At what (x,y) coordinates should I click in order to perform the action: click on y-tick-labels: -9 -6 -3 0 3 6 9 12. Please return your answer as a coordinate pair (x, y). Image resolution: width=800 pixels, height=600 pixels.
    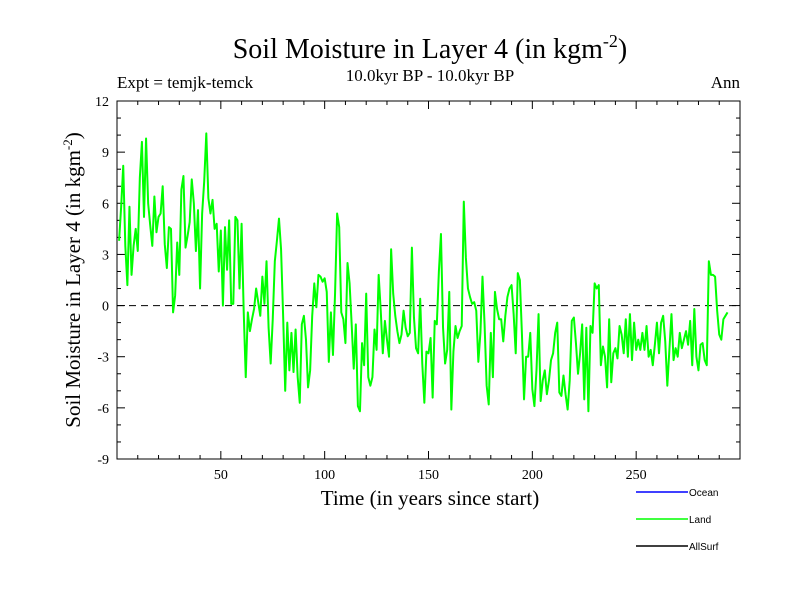
    Looking at the image, I should click on (102, 281).